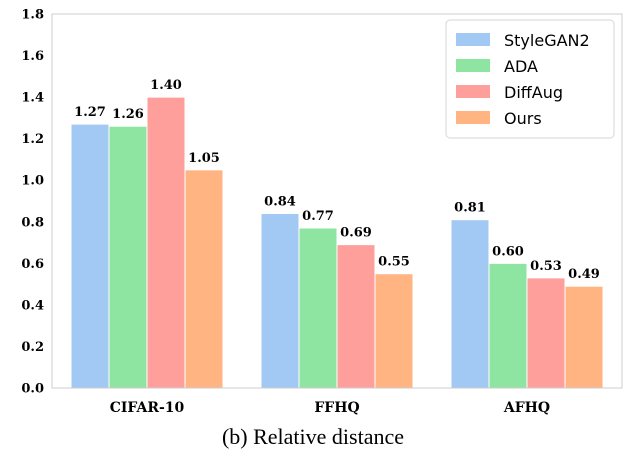 This screenshot has height=459, width=626. I want to click on bar-stylegan2-afhq, so click(470, 304).